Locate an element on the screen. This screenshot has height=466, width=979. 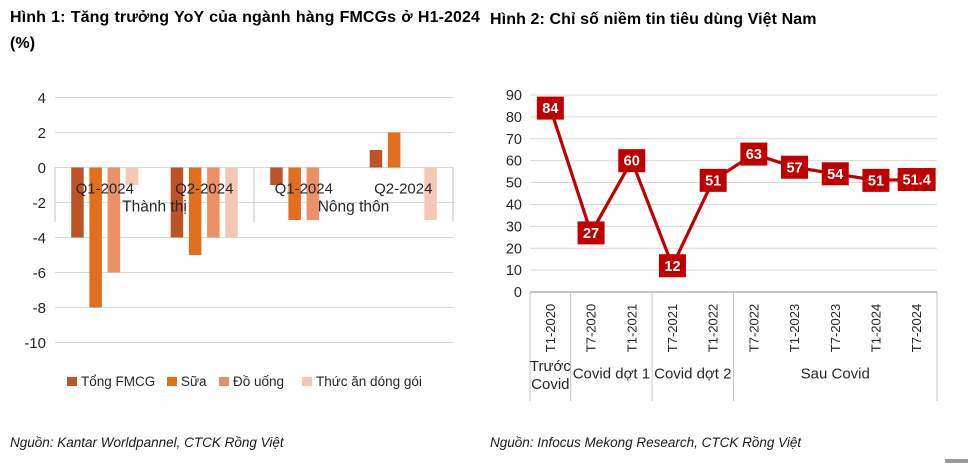
y-axis-tick-label: 70 is located at coordinates (514, 140).